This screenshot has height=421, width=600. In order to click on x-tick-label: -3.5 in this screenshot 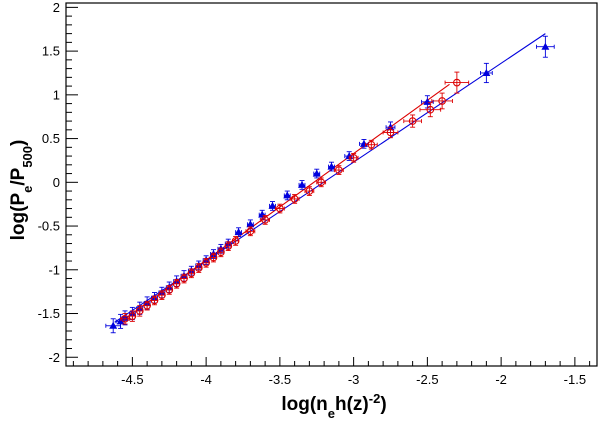, I will do `click(280, 379)`.